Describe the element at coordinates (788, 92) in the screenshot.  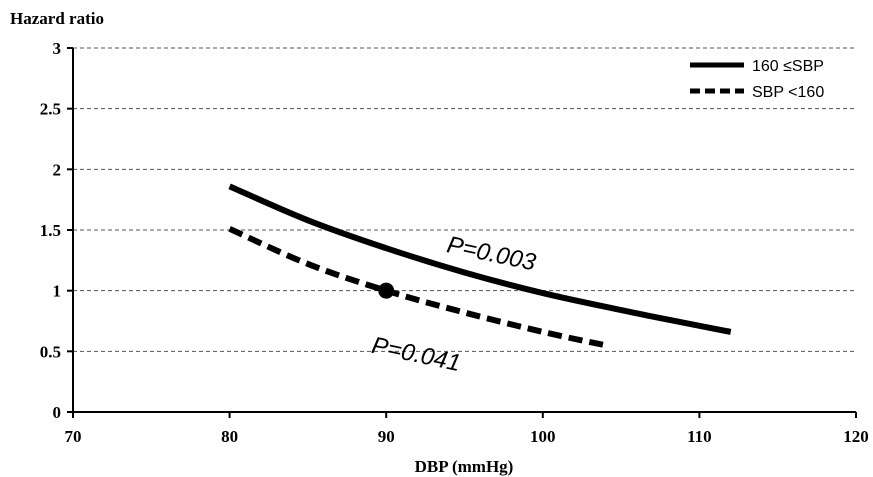
I see `legend-label-series-2: SBP <160` at that location.